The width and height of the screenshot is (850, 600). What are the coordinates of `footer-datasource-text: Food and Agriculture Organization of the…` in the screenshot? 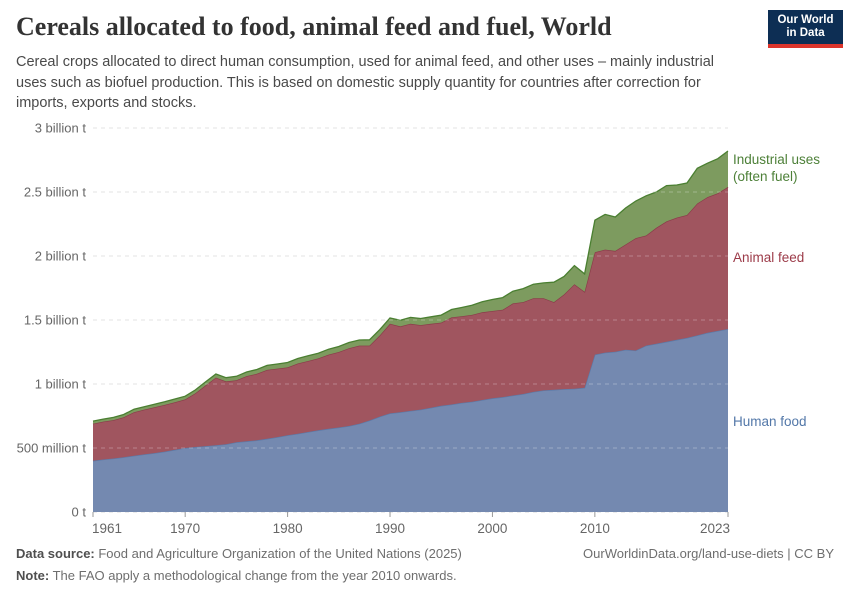 It's located at (278, 553).